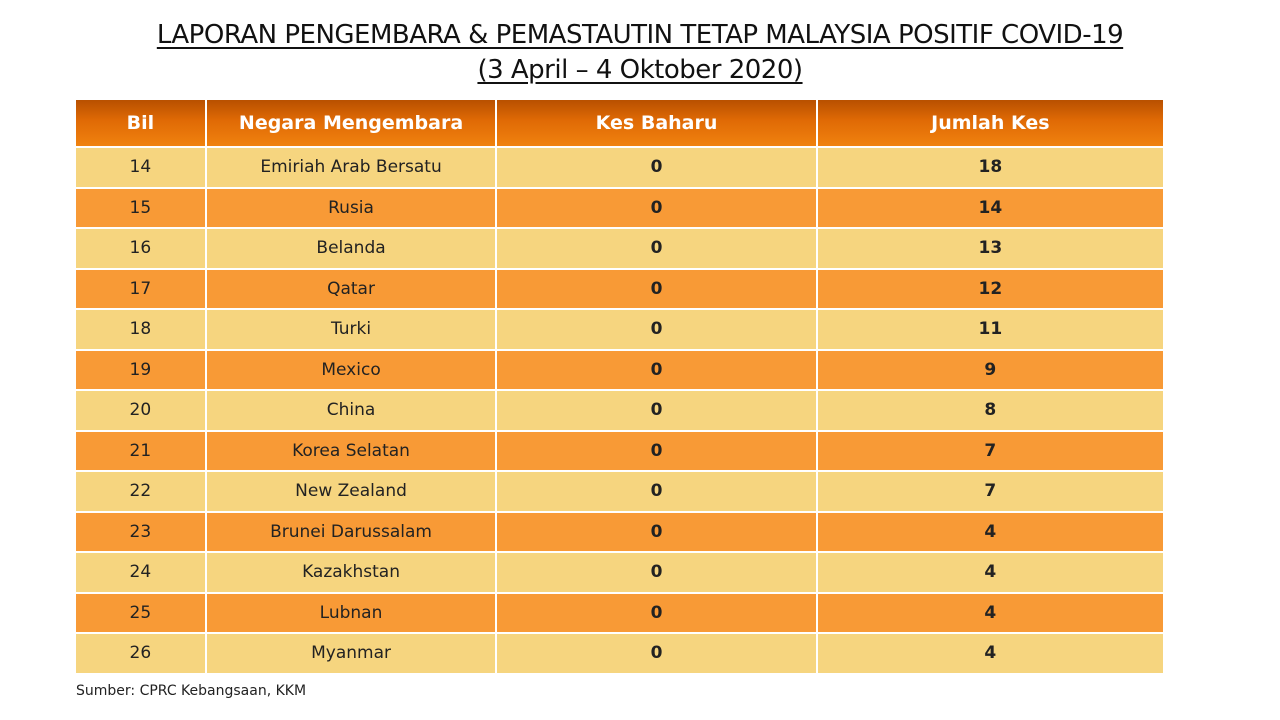 The width and height of the screenshot is (1280, 720). I want to click on table-row: 14 Emiriah Arab Bersatu 0 18, so click(620, 167).